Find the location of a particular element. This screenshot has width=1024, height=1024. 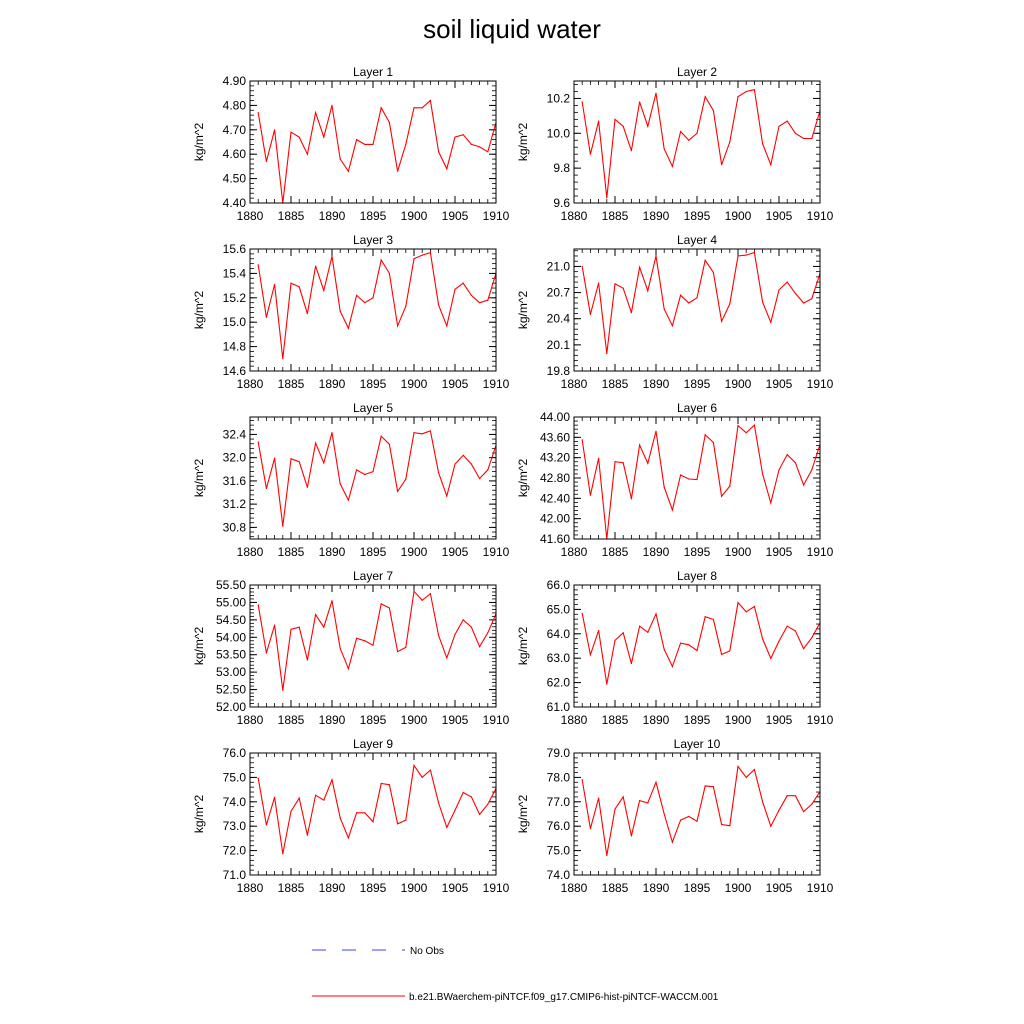

y-tick-label: 44.00 is located at coordinates (555, 417).